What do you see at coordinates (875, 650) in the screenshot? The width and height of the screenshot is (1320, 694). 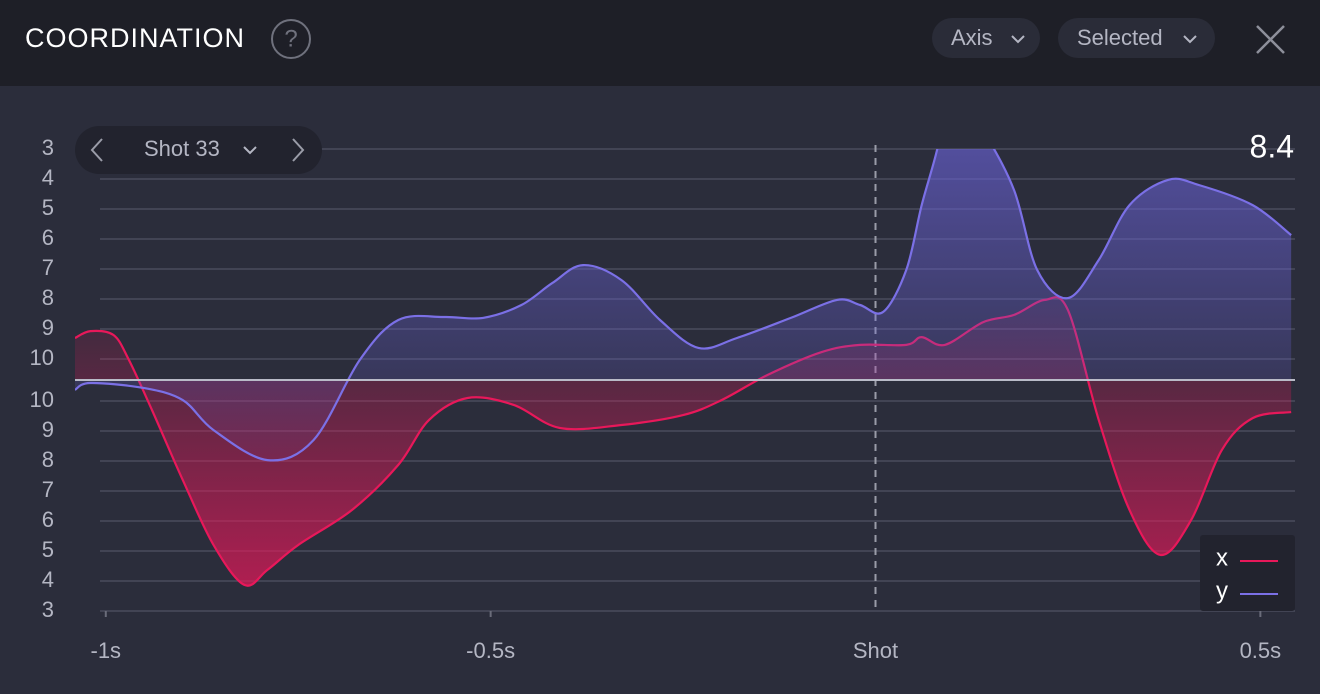 I see `x-tick-label: Shot` at bounding box center [875, 650].